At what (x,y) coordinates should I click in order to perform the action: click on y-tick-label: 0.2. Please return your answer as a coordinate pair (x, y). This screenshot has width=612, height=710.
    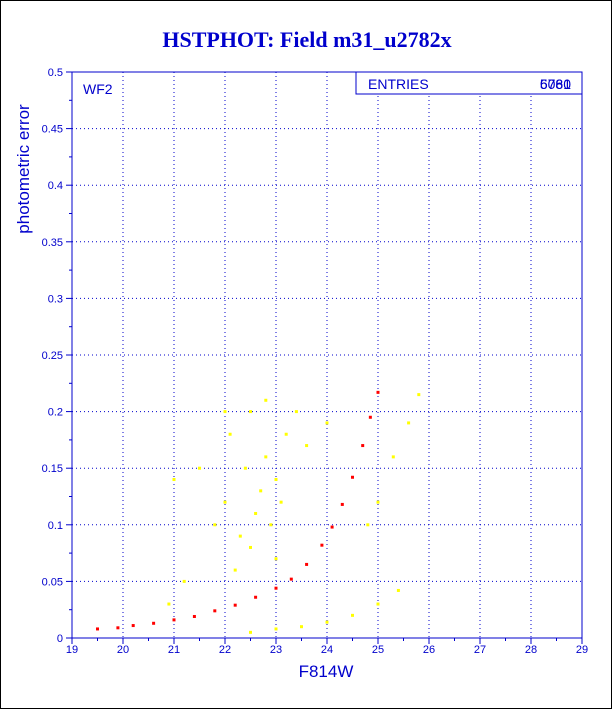
    Looking at the image, I should click on (55, 413).